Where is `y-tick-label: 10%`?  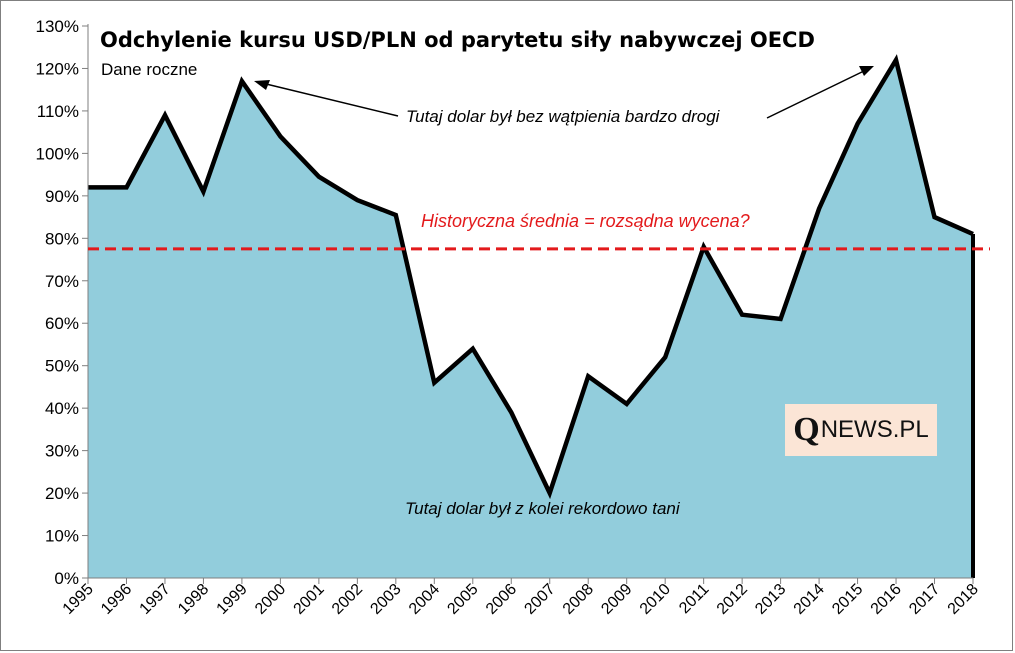
y-tick-label: 10% is located at coordinates (62, 536).